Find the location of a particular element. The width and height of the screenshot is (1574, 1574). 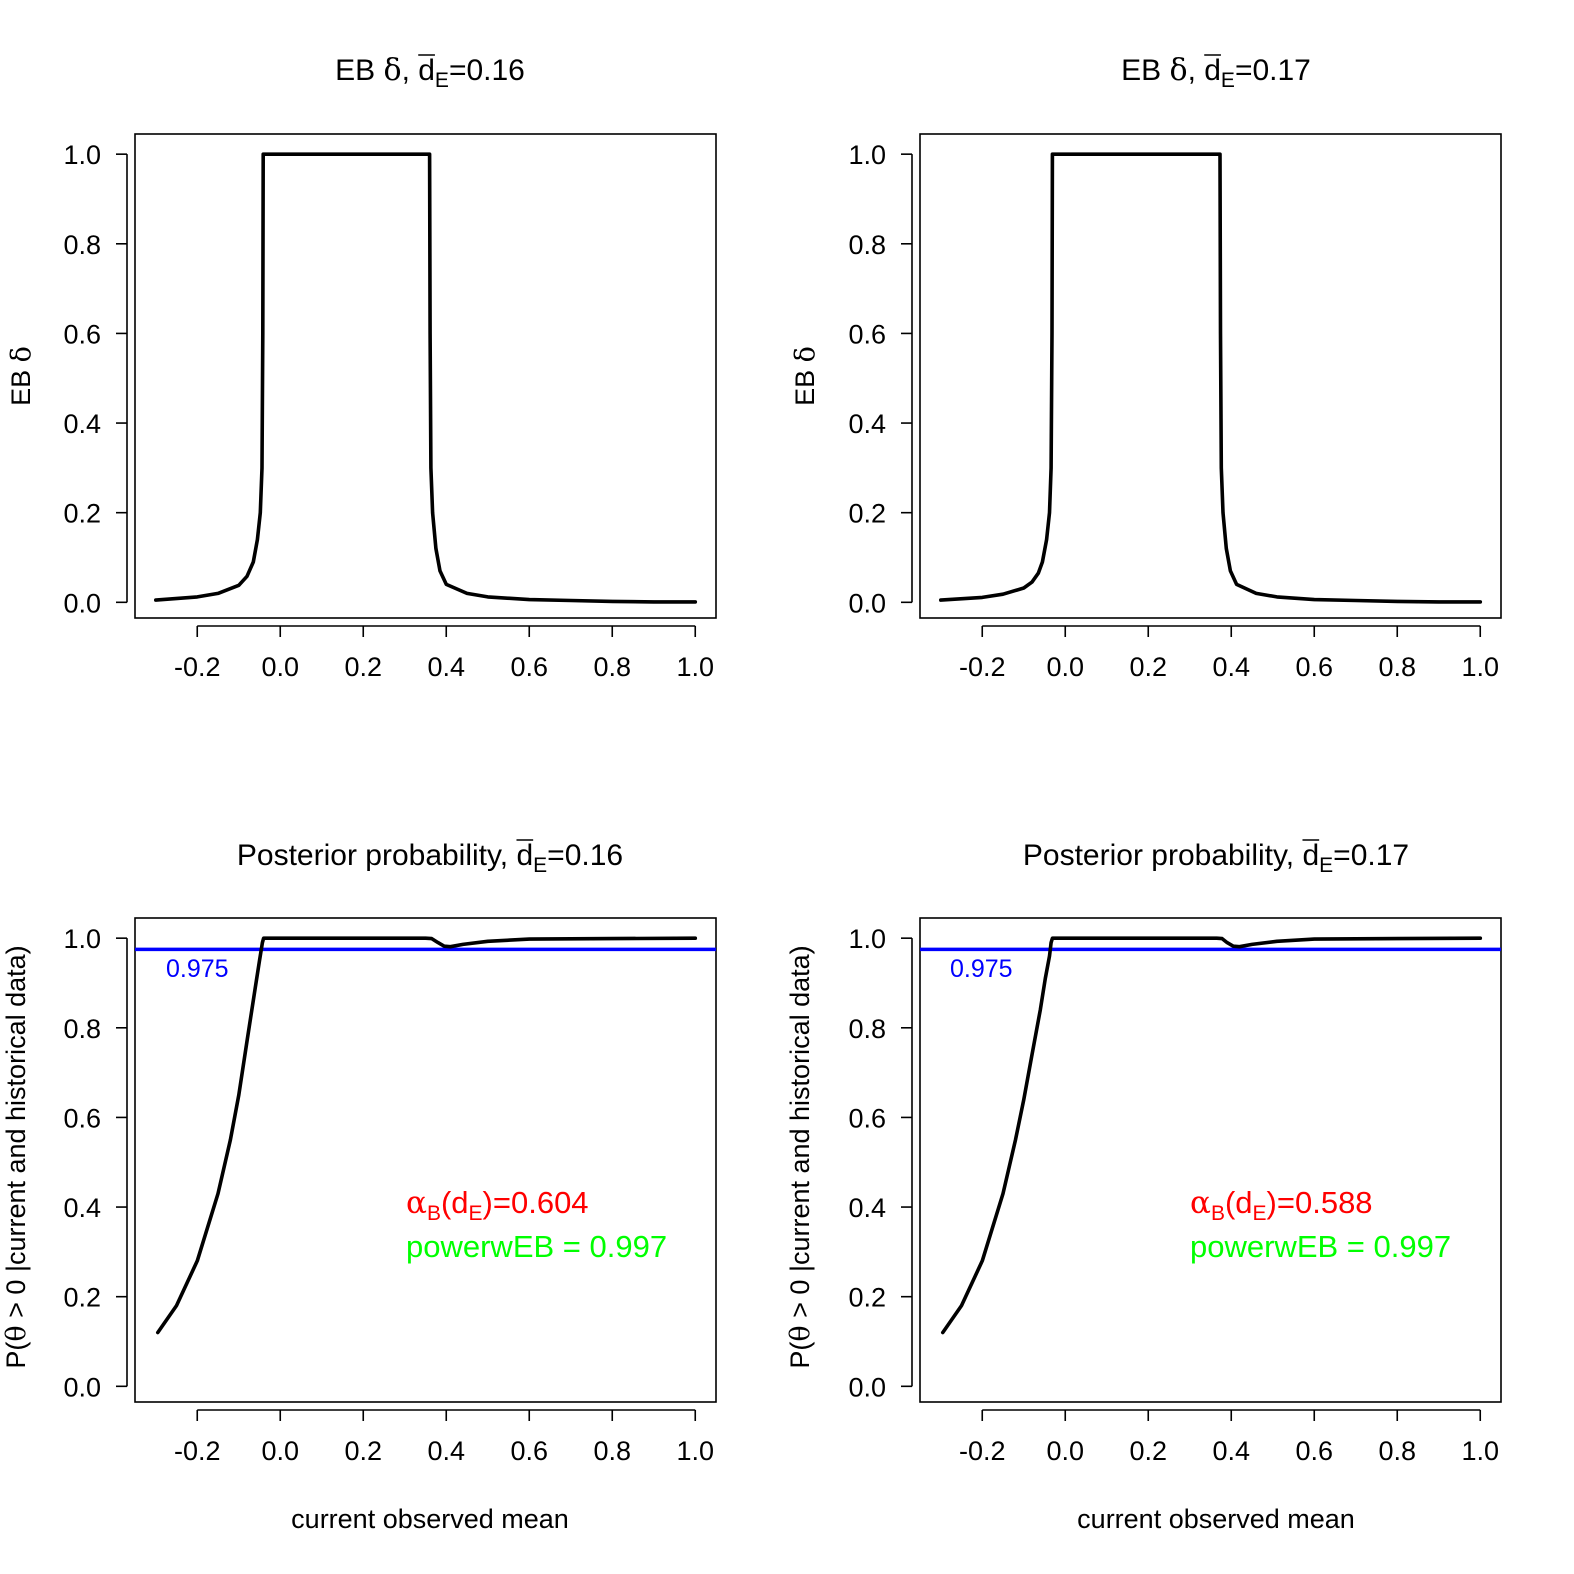

panel-3-xlabel: current observed mean is located at coordinates (430, 1519).